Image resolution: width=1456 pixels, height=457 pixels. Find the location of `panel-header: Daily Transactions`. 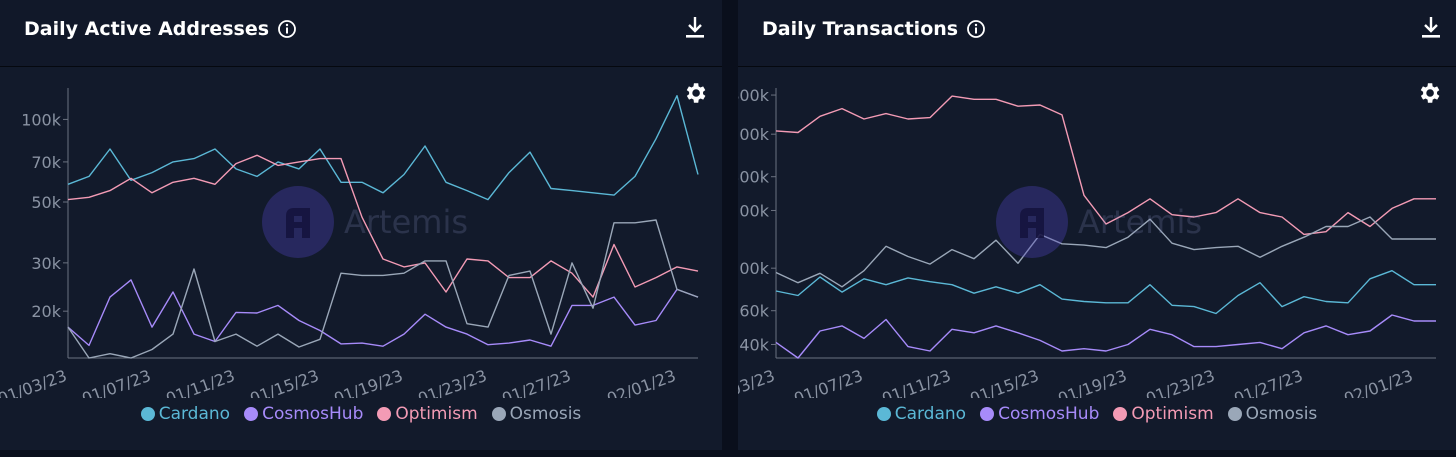

panel-header: Daily Transactions is located at coordinates (1097, 33).